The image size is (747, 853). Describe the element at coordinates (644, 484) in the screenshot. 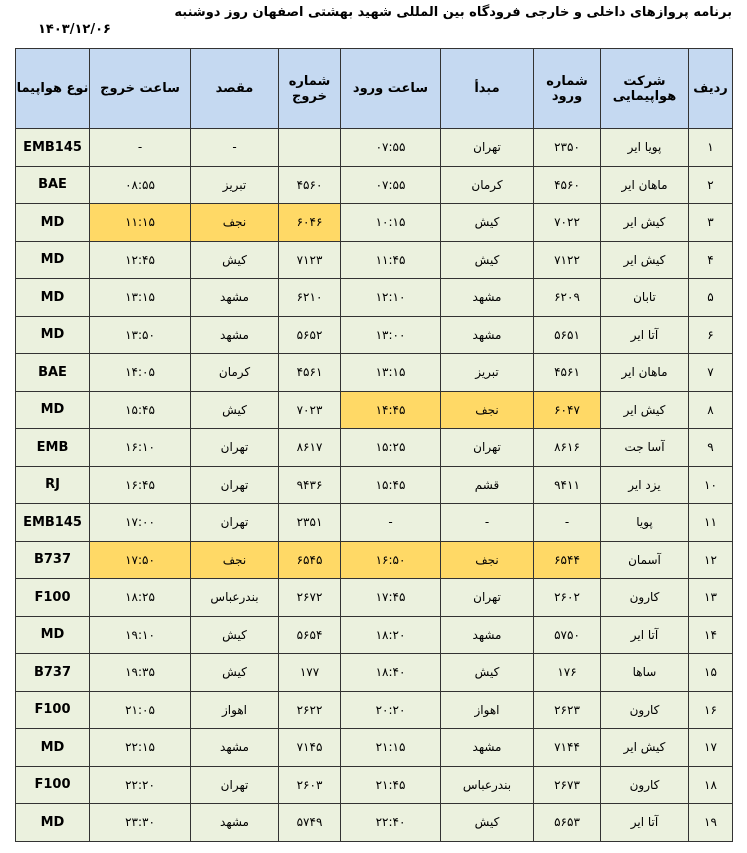

I see `table-cell: یزد ایر` at that location.